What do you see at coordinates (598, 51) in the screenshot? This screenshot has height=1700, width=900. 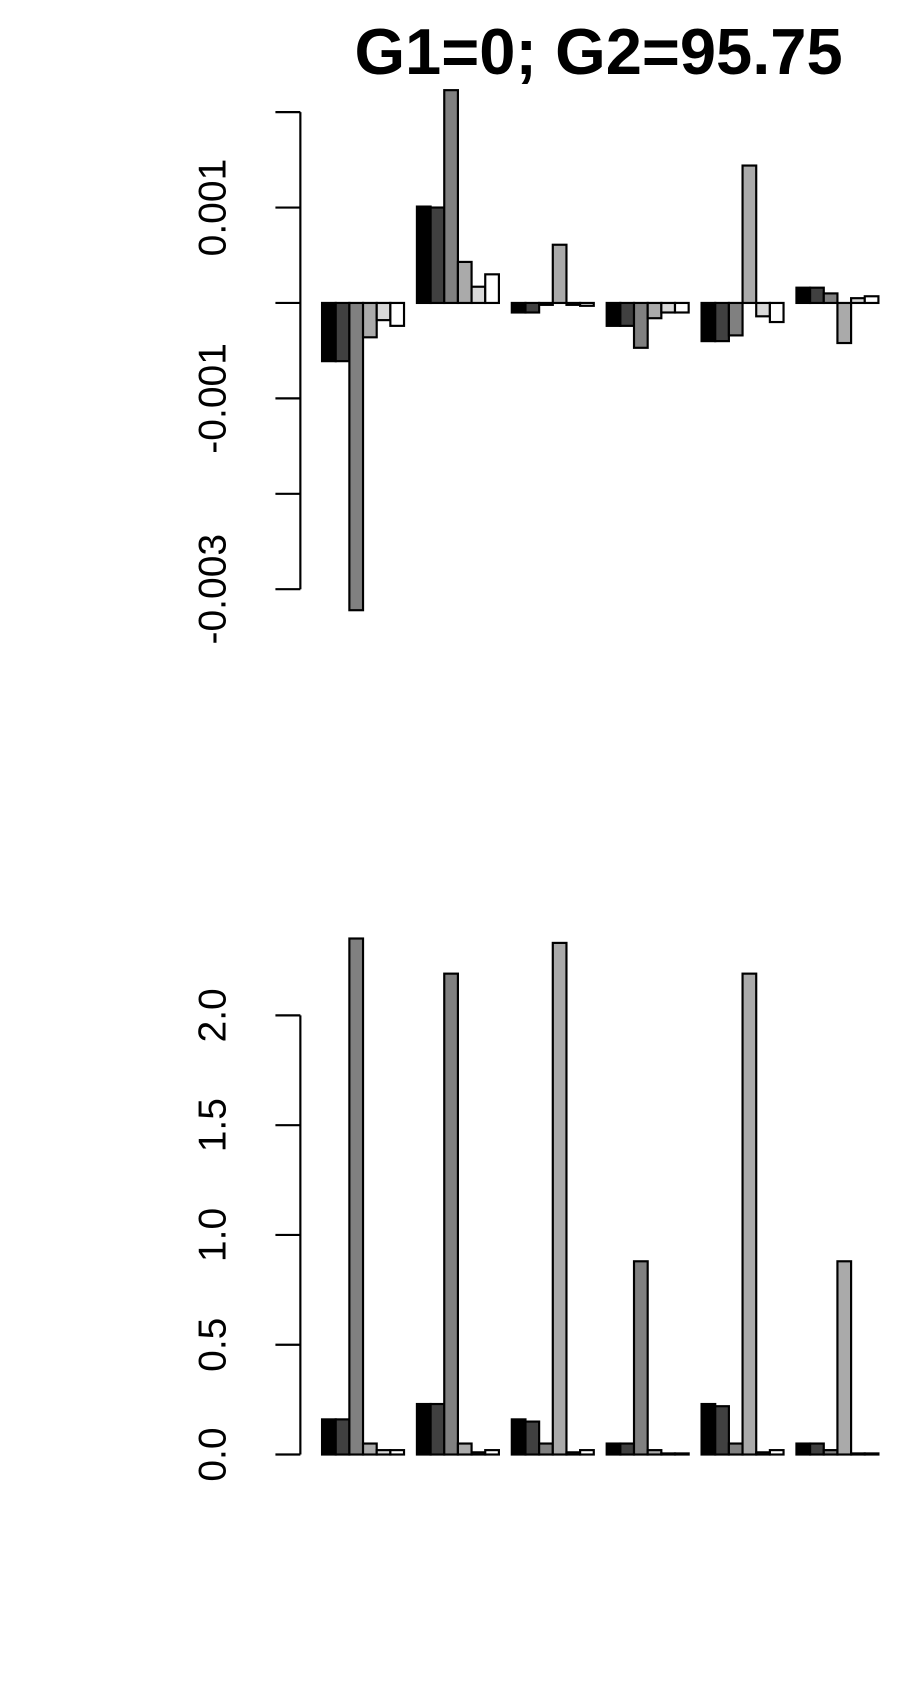 I see `chart-title: G1=0; G2=95.75` at bounding box center [598, 51].